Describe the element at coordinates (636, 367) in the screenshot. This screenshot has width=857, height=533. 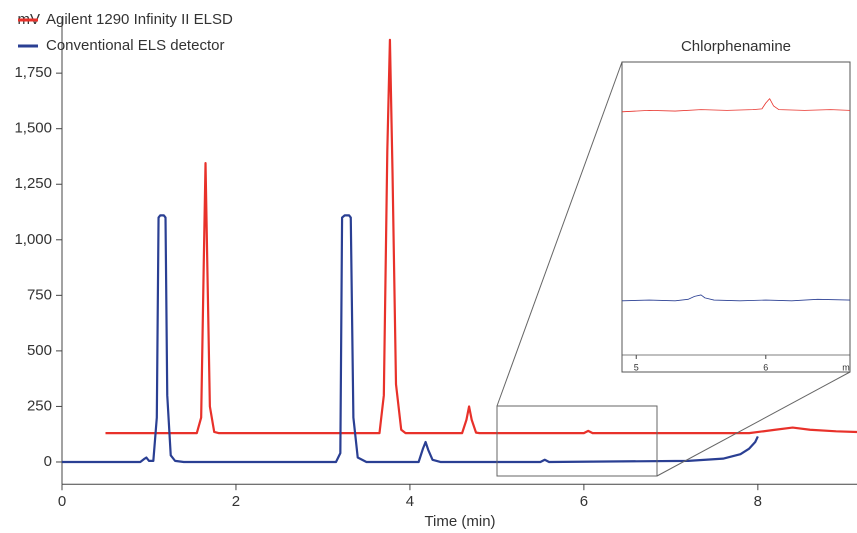
I see `x-tick-label: 5` at that location.